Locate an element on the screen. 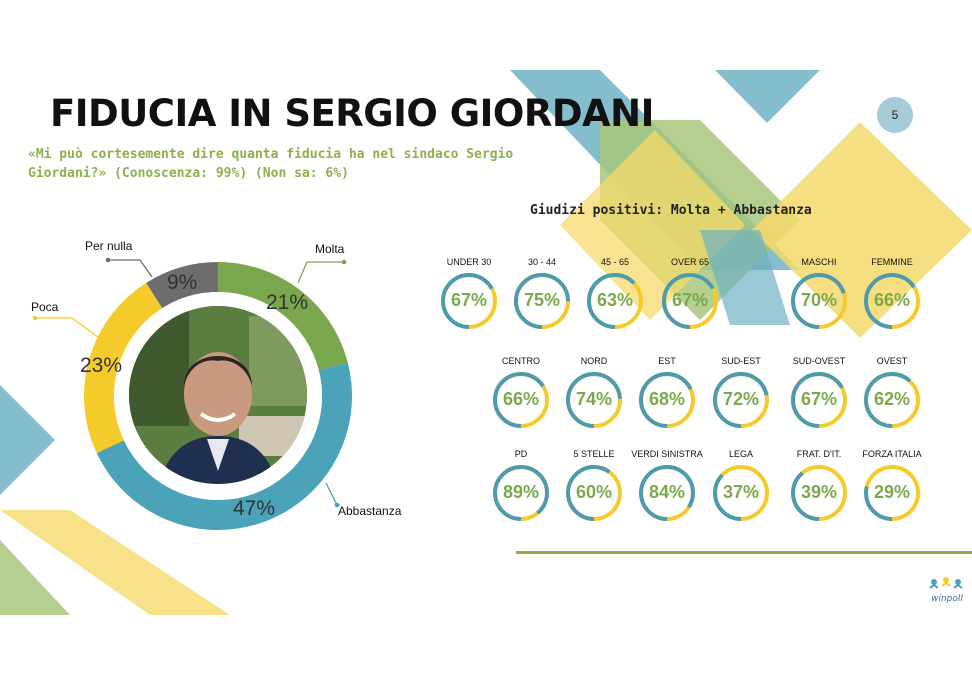  gauge-label: FEMMINE is located at coordinates (892, 262).